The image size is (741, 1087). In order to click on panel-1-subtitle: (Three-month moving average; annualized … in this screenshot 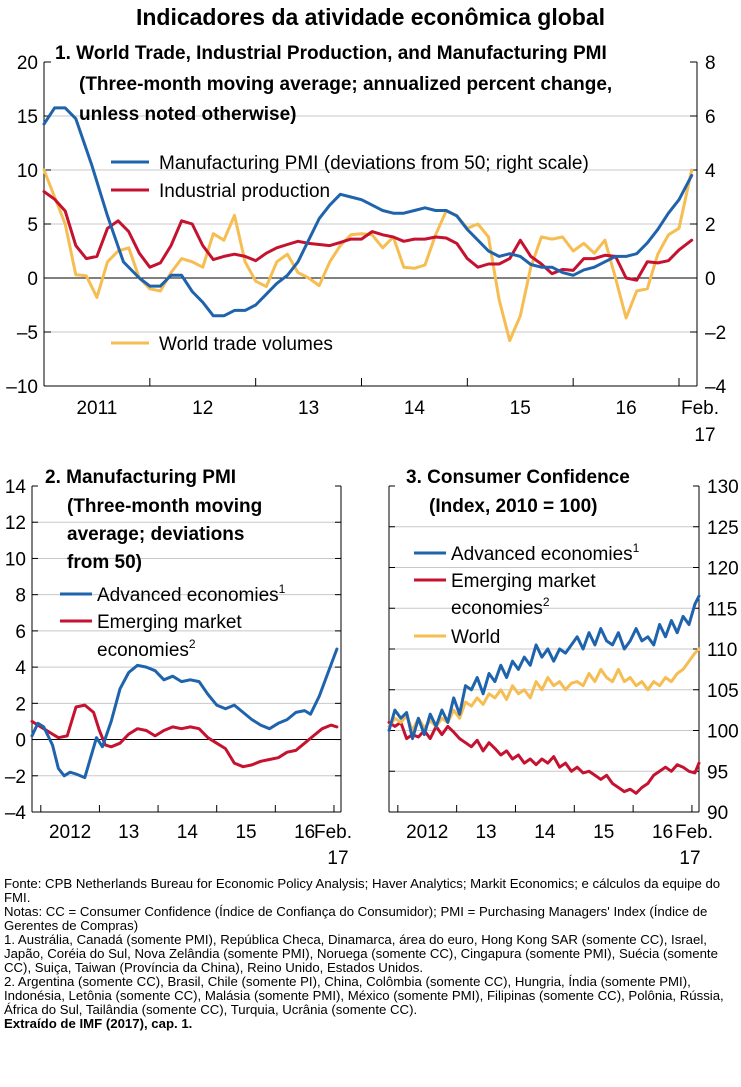, I will do `click(345, 84)`.